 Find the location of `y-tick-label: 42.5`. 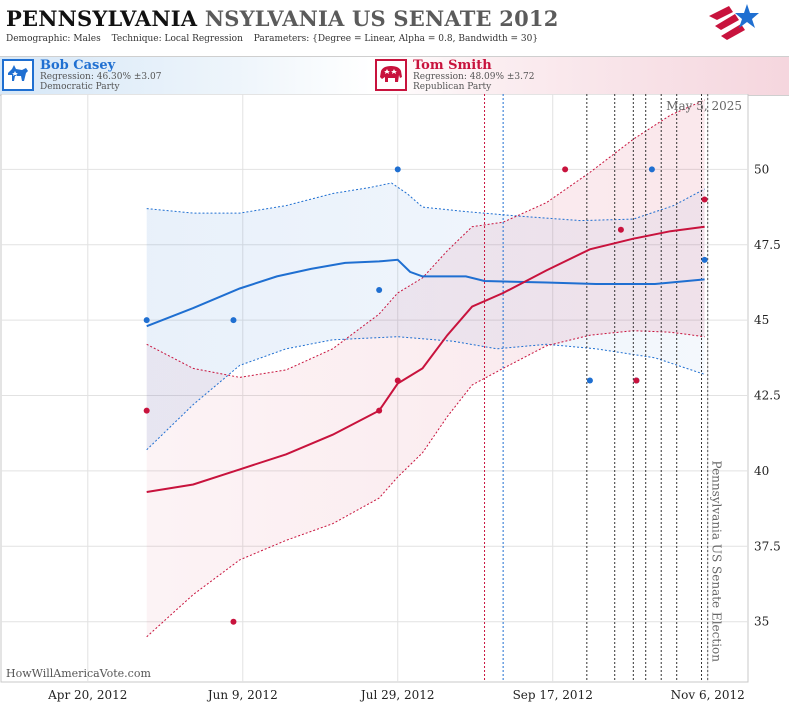

y-tick-label: 42.5 is located at coordinates (767, 396).